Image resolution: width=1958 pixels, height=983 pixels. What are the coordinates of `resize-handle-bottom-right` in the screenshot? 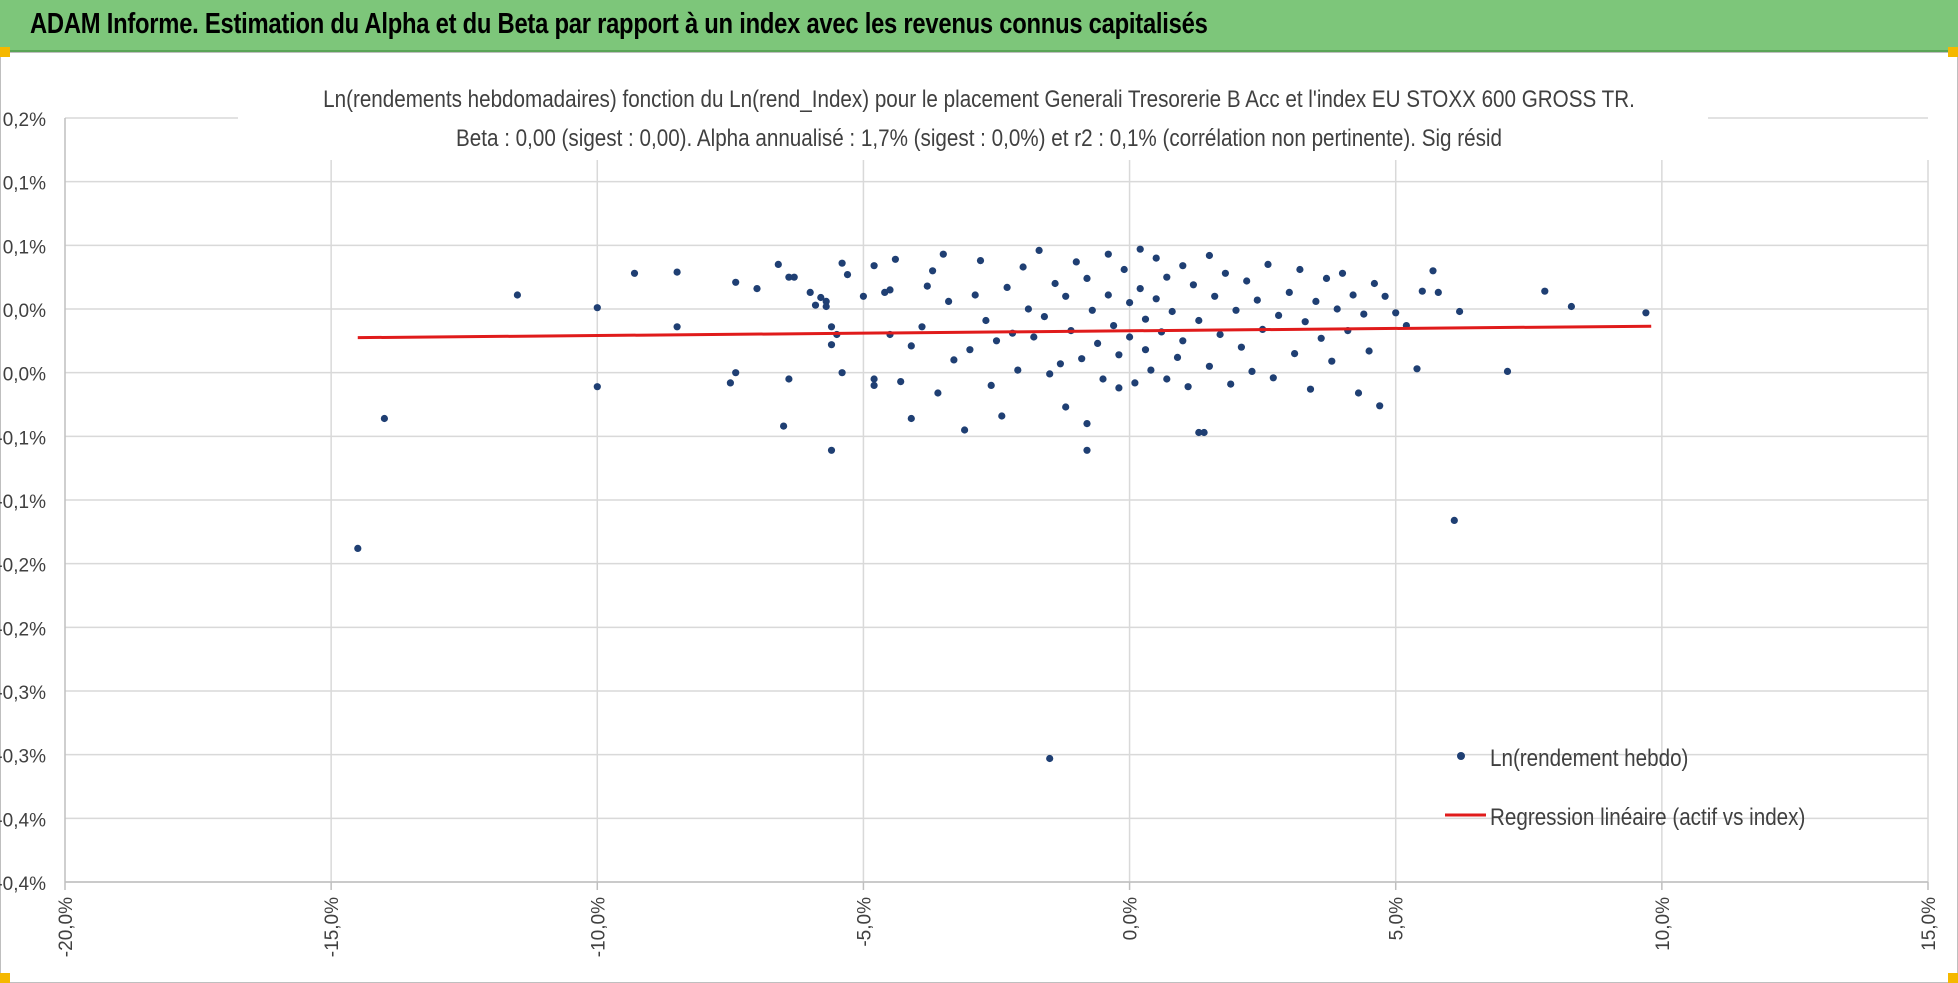 It's located at (1953, 978).